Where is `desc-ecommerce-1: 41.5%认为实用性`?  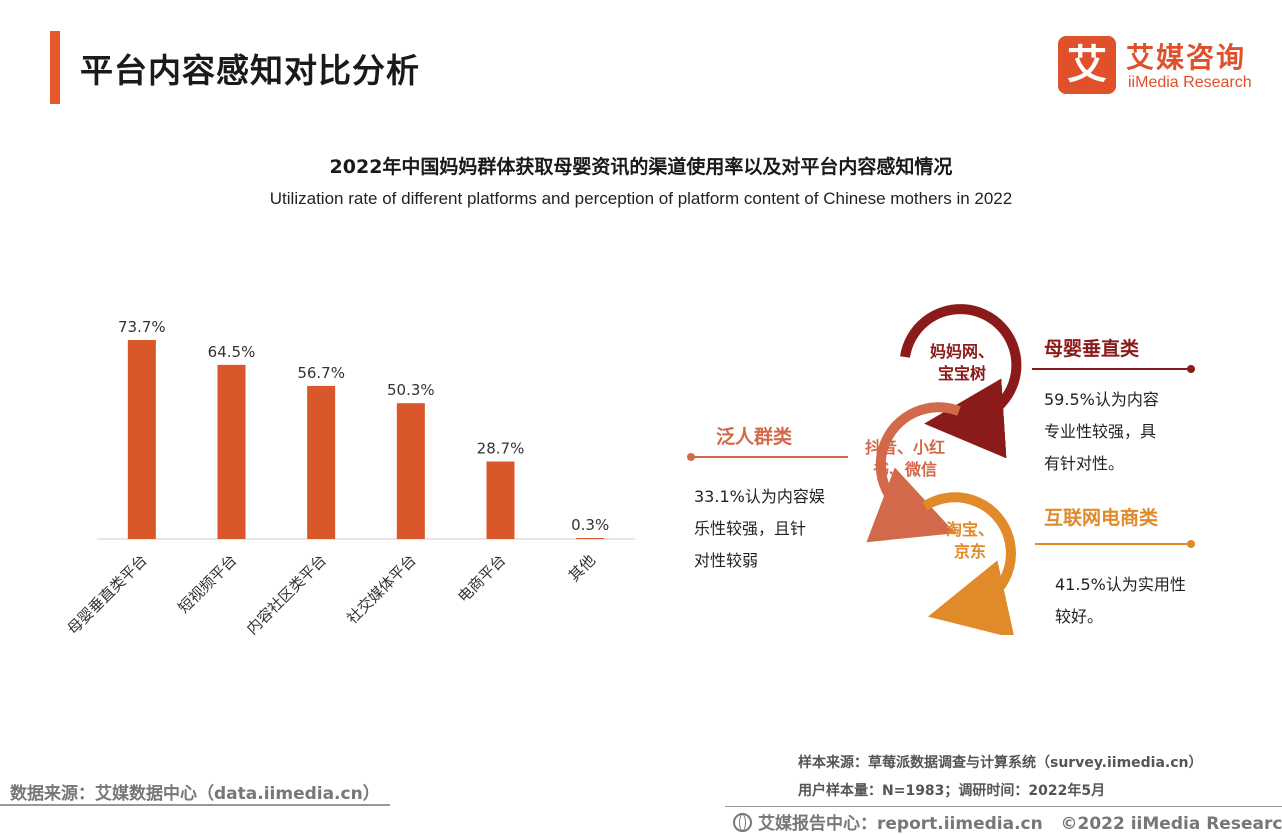
desc-ecommerce-1: 41.5%认为实用性 is located at coordinates (1120, 584).